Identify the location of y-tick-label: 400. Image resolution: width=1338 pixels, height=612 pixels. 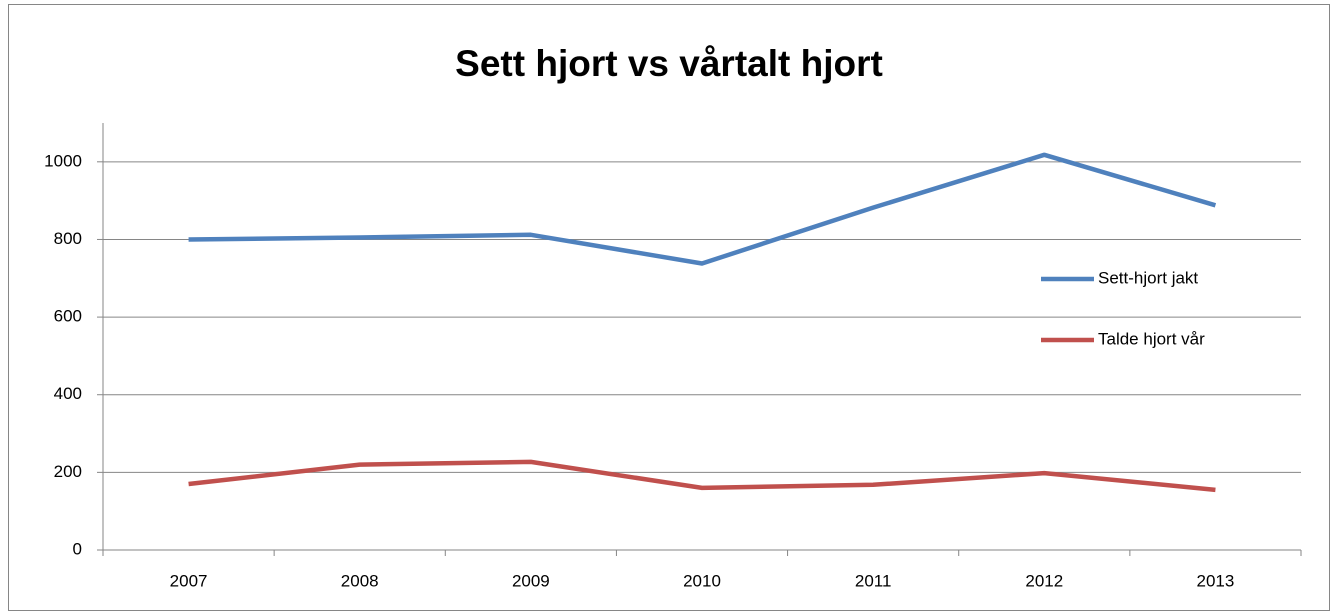
(68, 393).